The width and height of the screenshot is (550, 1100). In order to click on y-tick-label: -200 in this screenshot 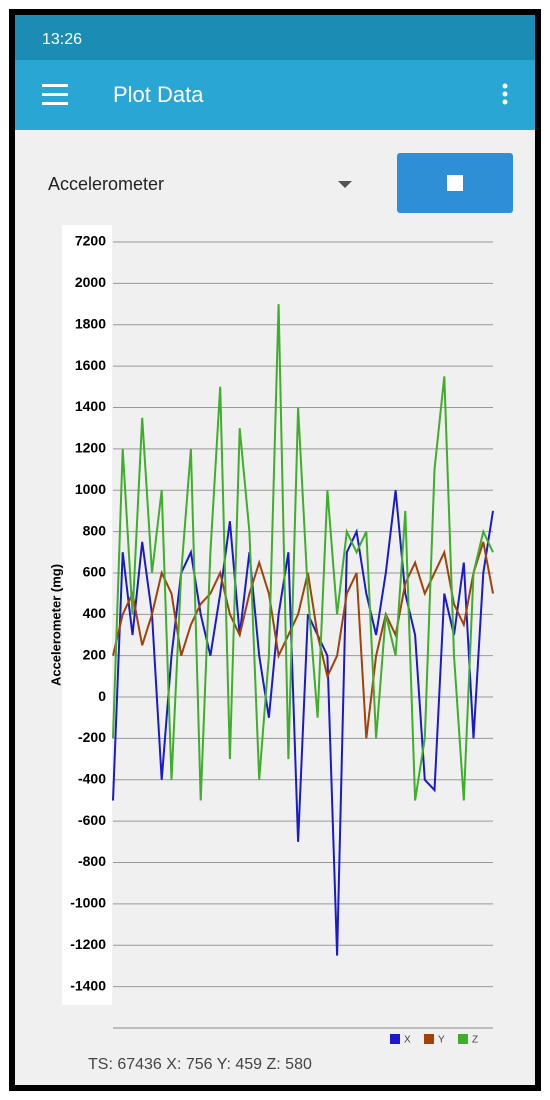, I will do `click(92, 737)`.